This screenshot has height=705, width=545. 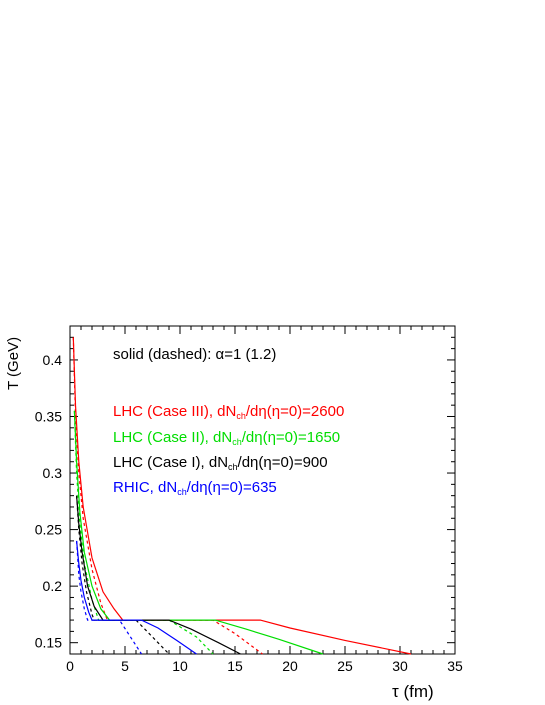 What do you see at coordinates (53, 360) in the screenshot?
I see `y-tick-label: 0.4` at bounding box center [53, 360].